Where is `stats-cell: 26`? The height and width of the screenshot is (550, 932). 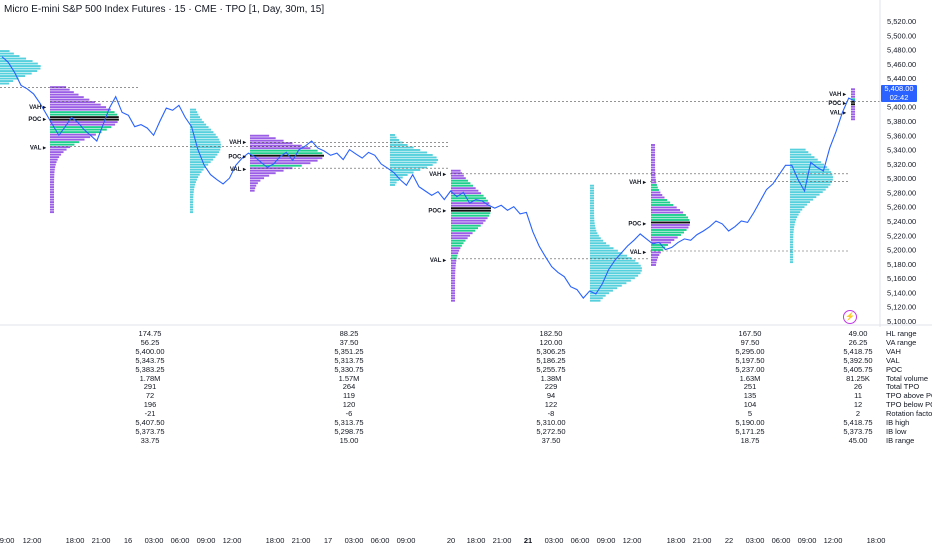 stats-cell: 26 is located at coordinates (858, 387).